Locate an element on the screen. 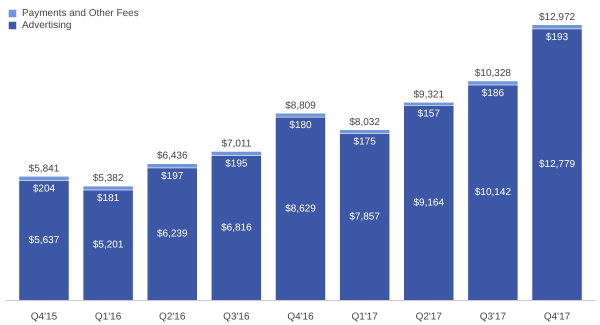 The height and width of the screenshot is (325, 600). total-label: $7,011 is located at coordinates (236, 144).